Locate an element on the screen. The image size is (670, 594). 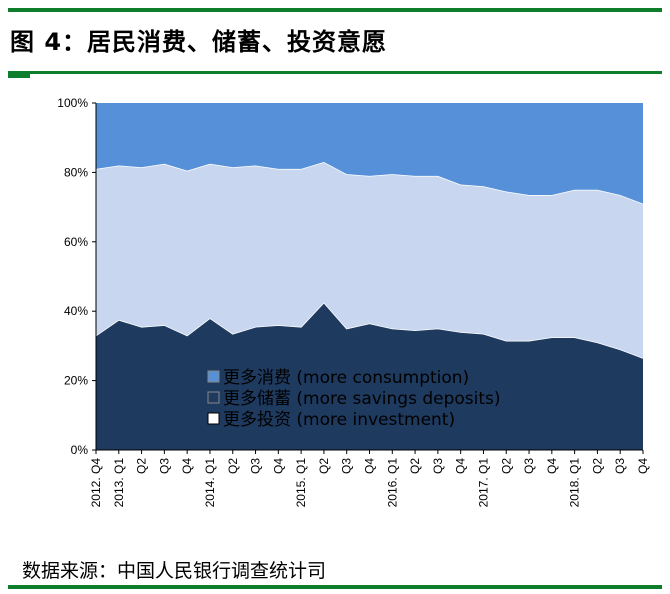
bottom-rule is located at coordinates (335, 587).